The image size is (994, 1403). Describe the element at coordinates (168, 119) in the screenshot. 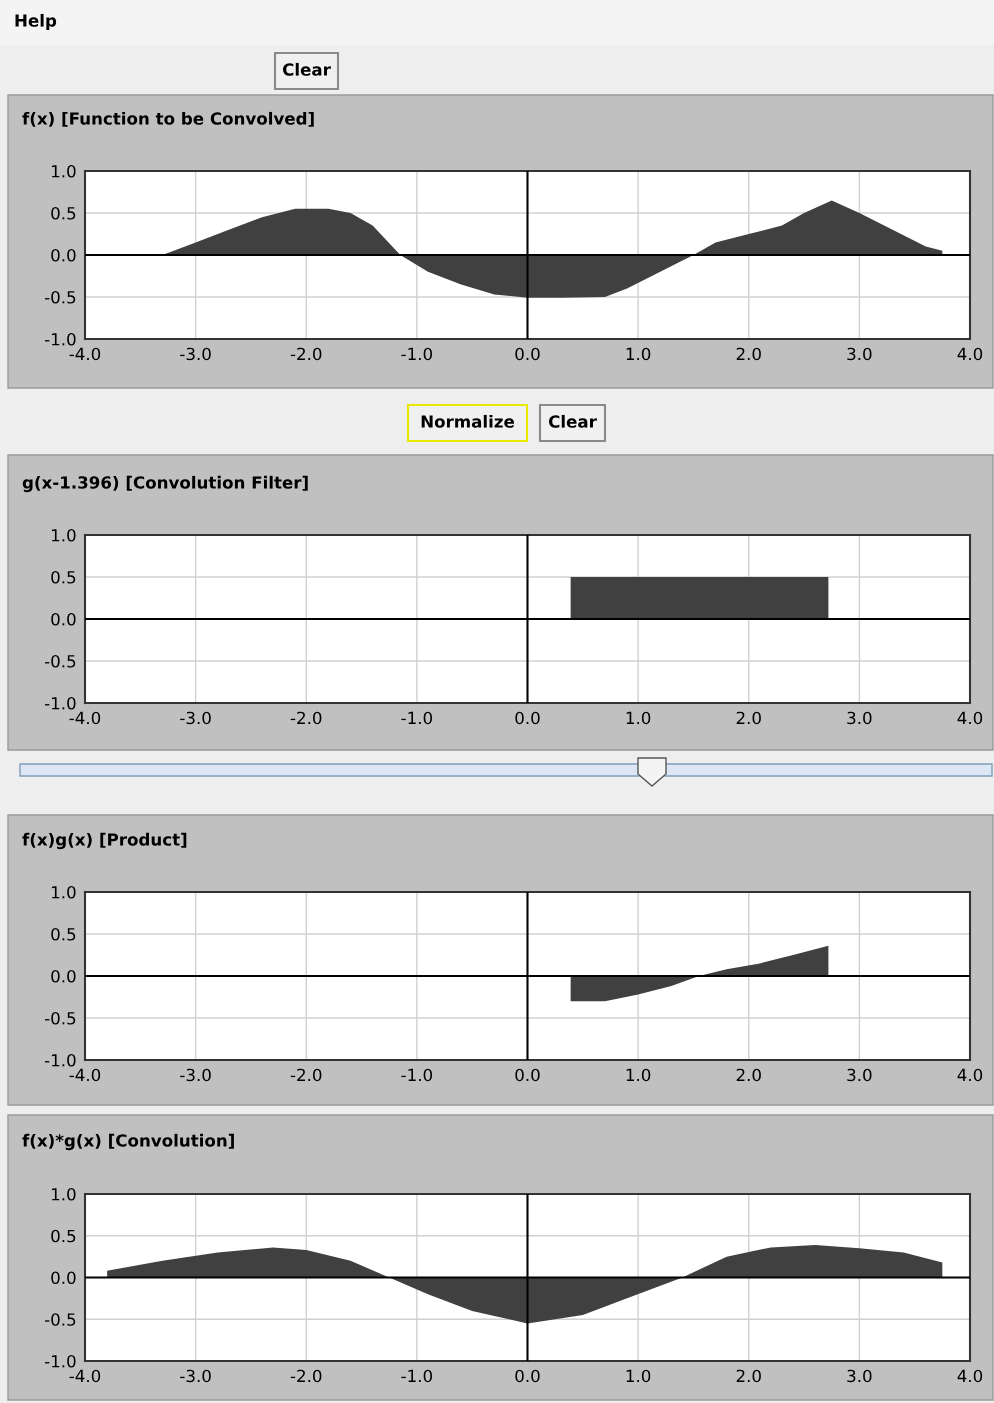

I see `chart-title: f(x) [Function to be Convolved]` at that location.